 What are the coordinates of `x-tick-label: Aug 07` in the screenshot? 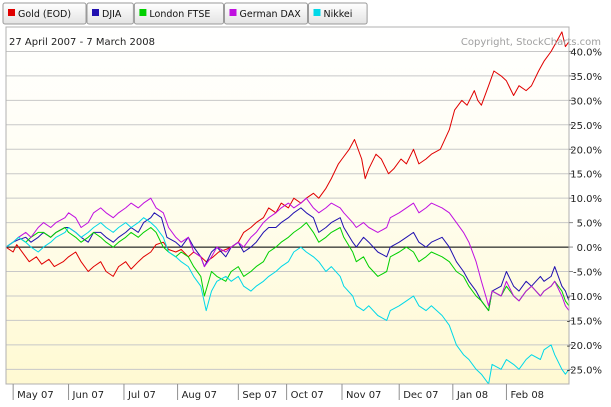 It's located at (199, 395).